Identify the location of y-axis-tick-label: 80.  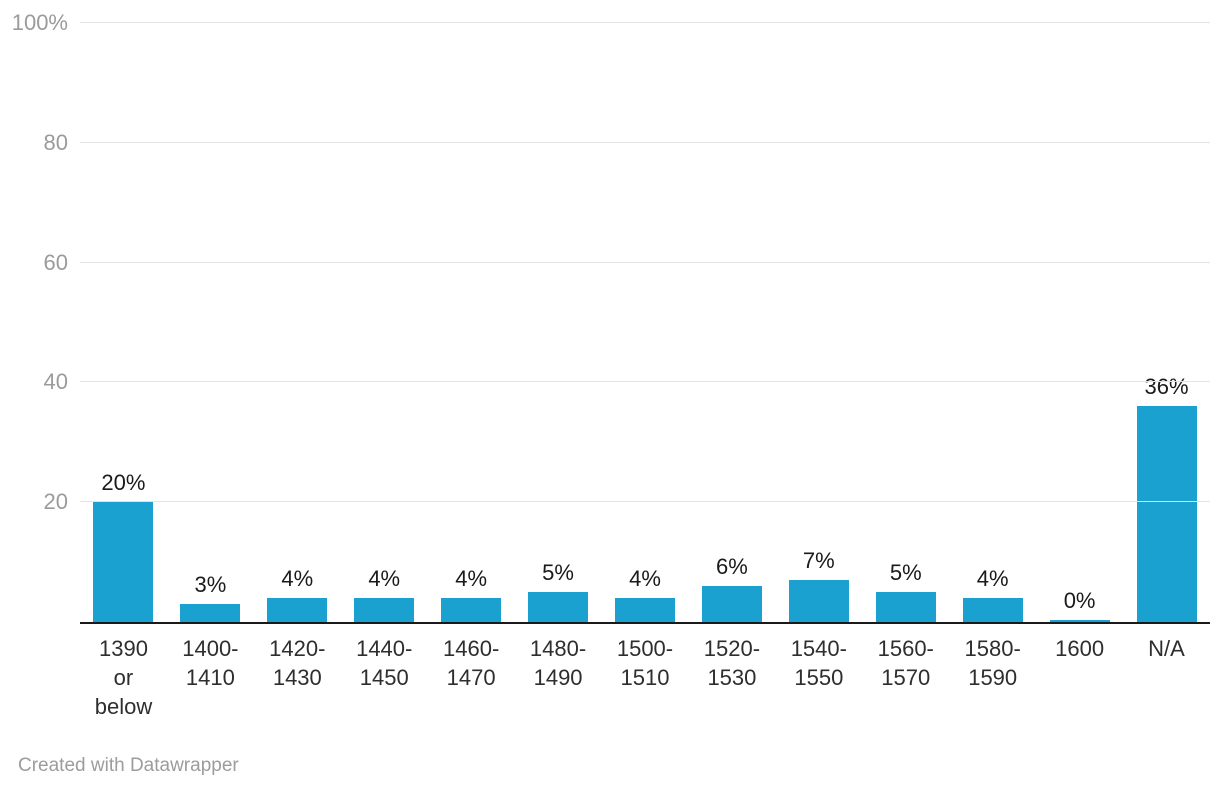
(55, 142).